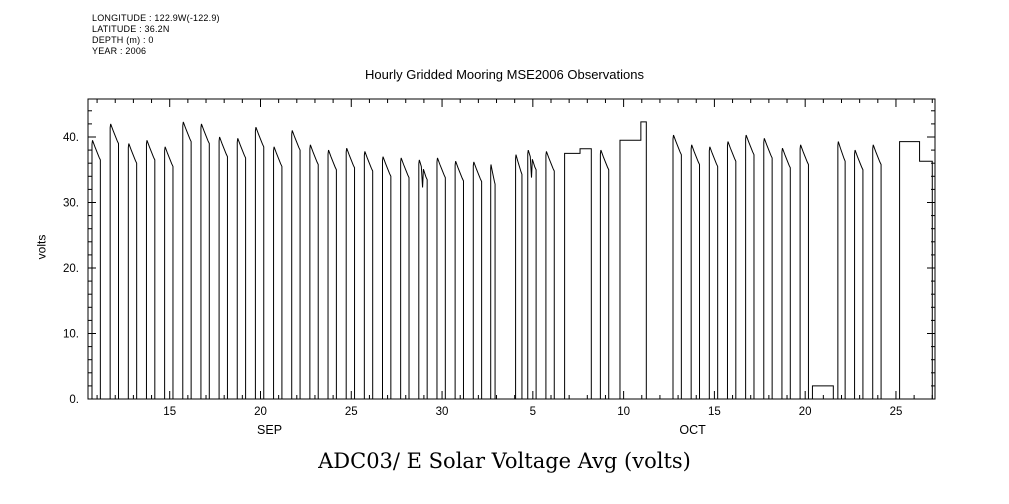  What do you see at coordinates (71, 138) in the screenshot?
I see `y-tick-label: 40.` at bounding box center [71, 138].